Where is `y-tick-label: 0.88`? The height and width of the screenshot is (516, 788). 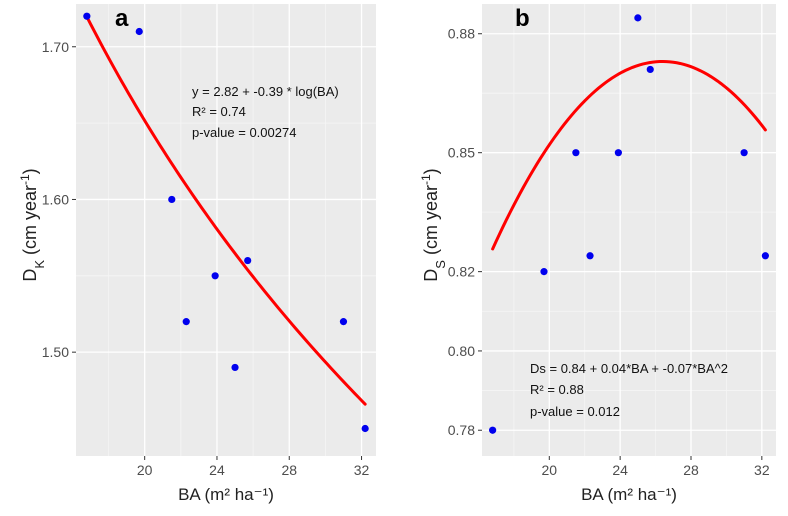 y-tick-label: 0.88 is located at coordinates (461, 34).